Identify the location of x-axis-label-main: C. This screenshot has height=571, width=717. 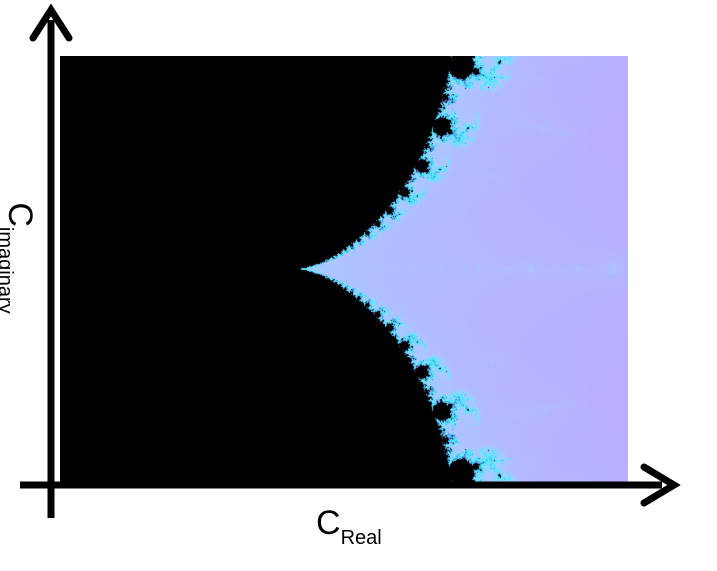
(328, 523).